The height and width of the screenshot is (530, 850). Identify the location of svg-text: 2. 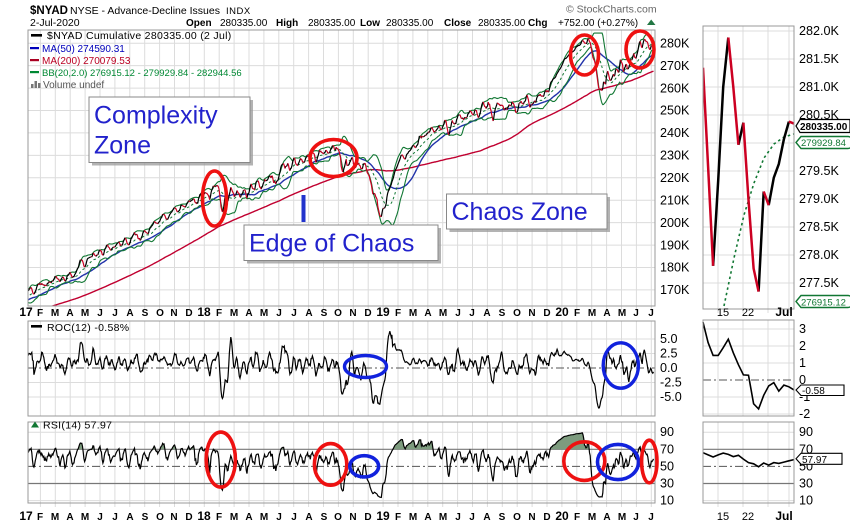
(802, 346).